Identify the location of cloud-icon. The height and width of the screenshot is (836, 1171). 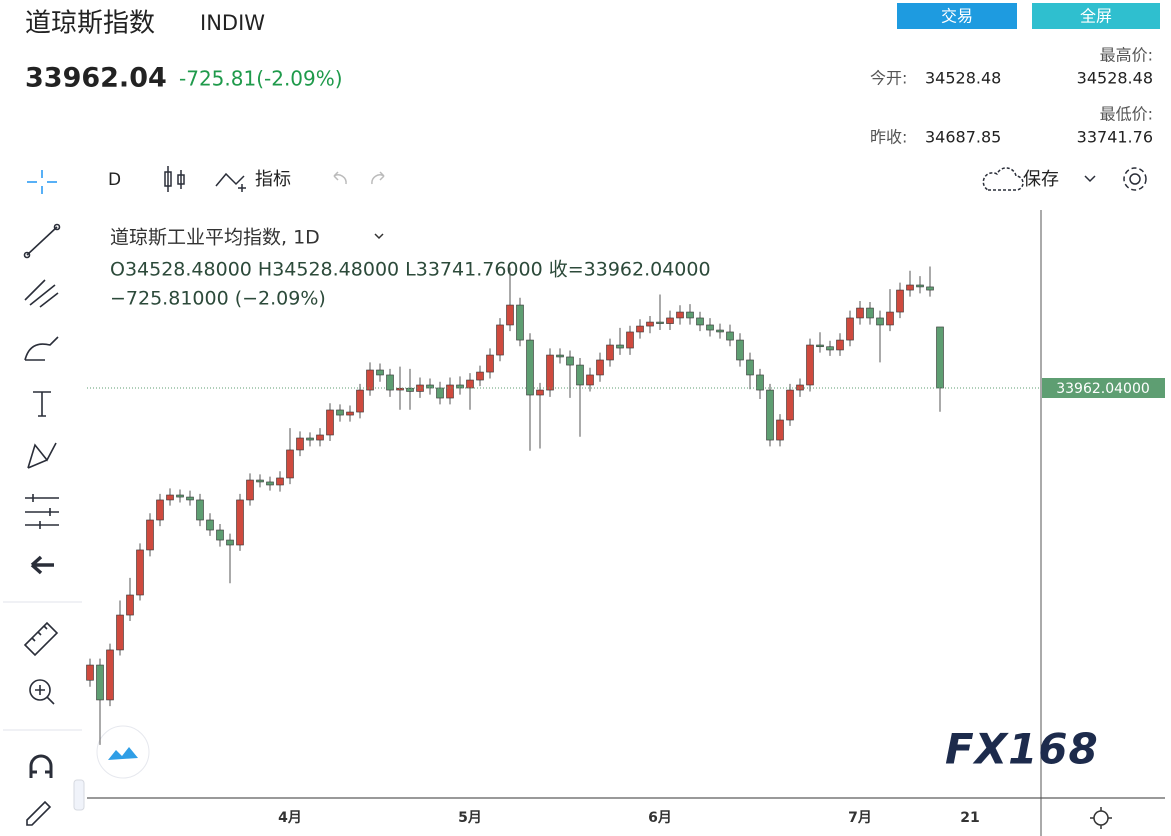
(1003, 179).